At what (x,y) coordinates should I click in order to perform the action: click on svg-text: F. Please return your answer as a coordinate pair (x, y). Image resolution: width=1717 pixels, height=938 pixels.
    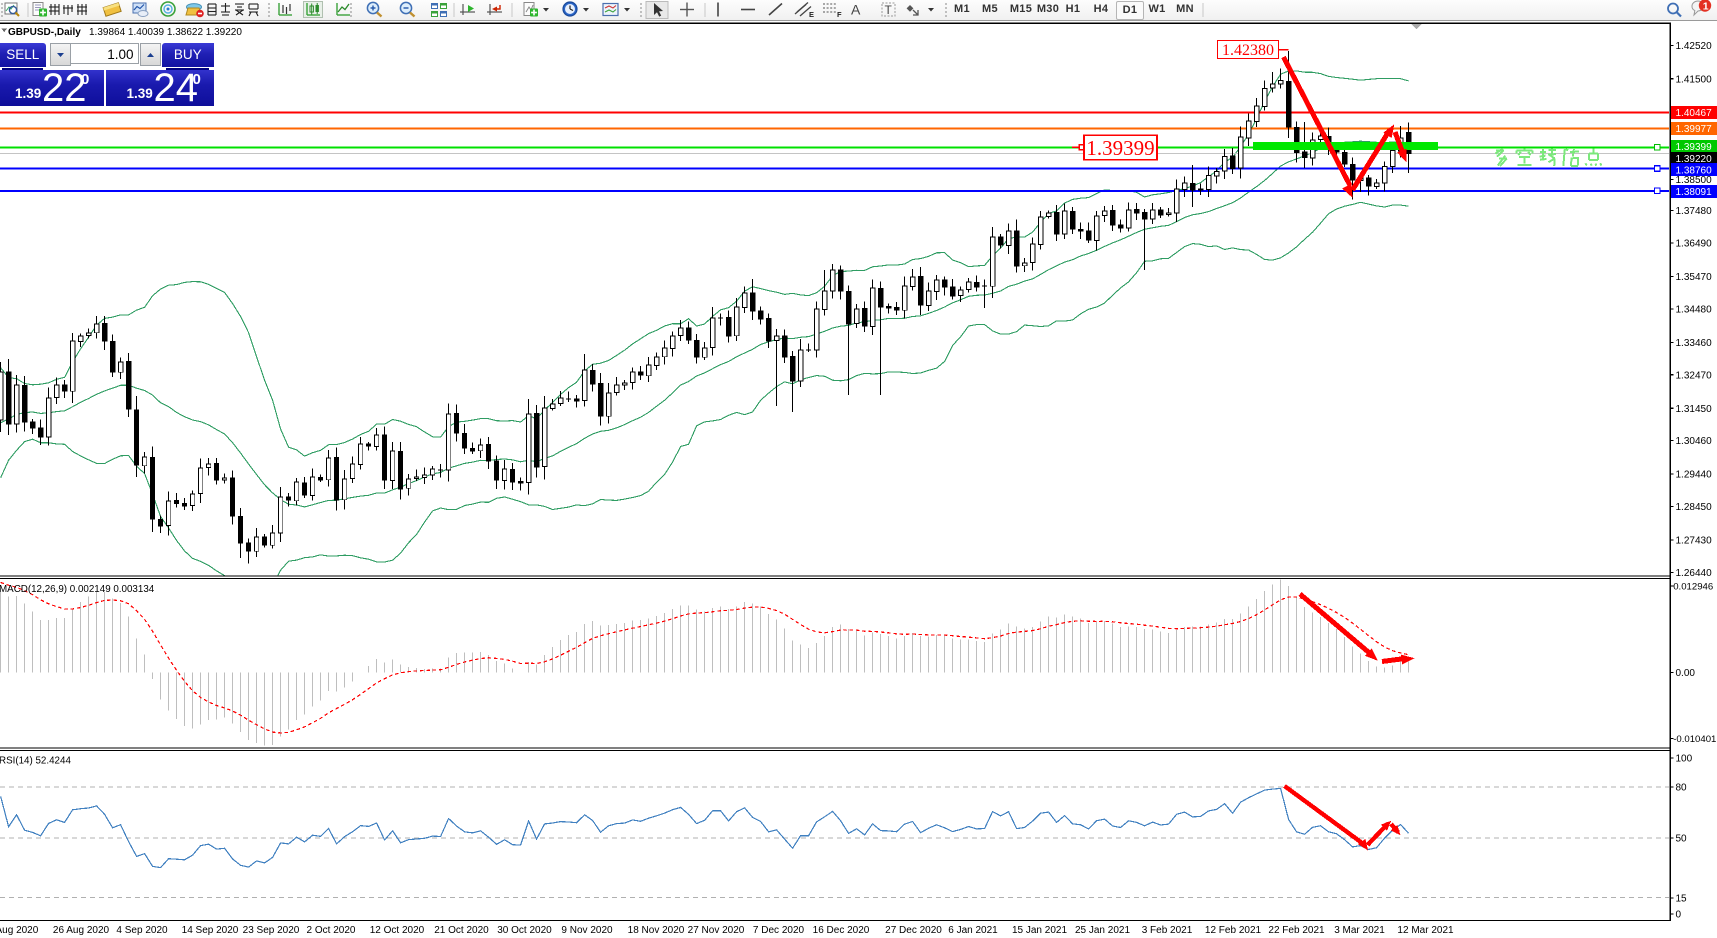
    Looking at the image, I should click on (839, 14).